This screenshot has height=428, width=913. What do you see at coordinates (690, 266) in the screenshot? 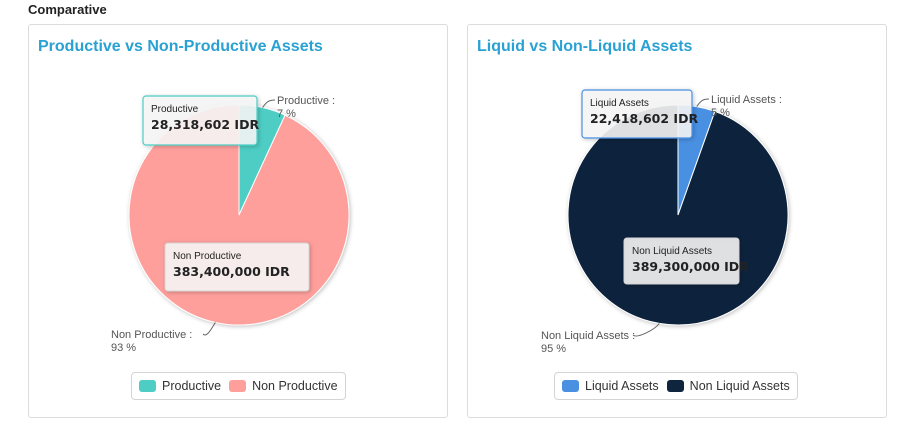
I see `data-label-value: 389,300,000 IDR` at bounding box center [690, 266].